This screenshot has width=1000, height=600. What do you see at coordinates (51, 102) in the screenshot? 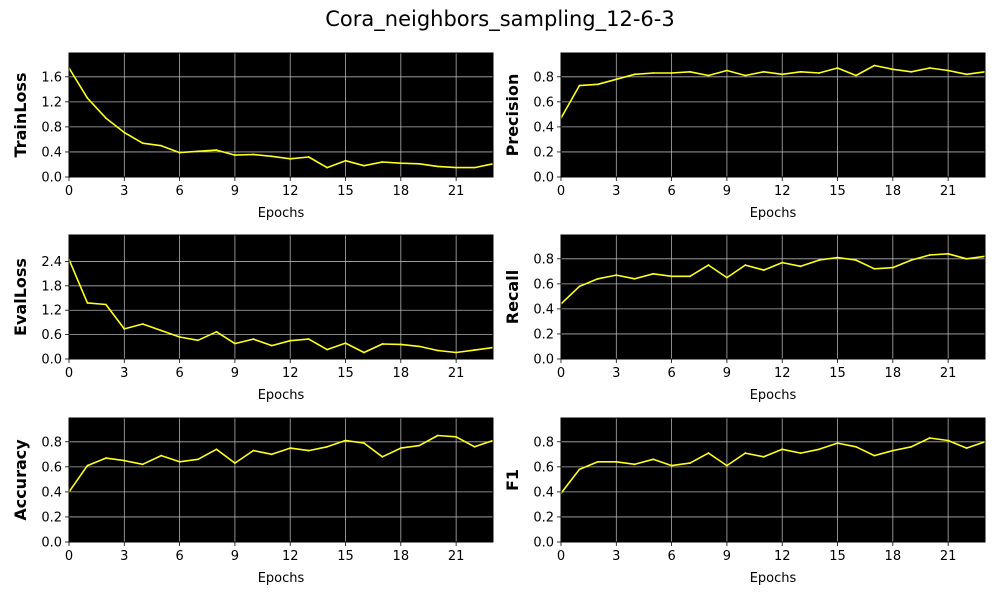
I see `y-tick-label: 1.2` at bounding box center [51, 102].